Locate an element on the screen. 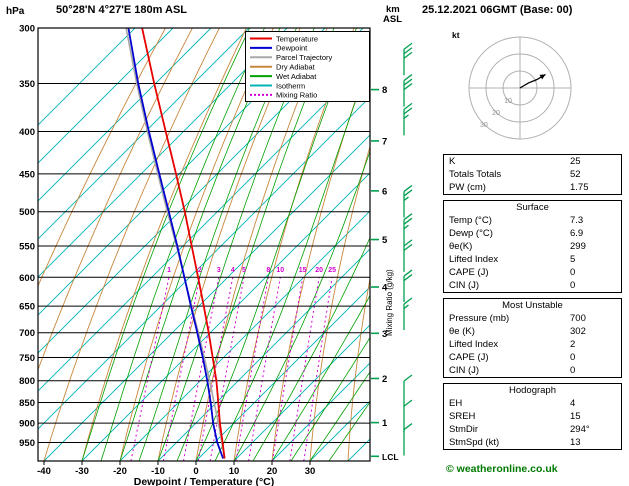  km-tick-label: 6 is located at coordinates (384, 191).